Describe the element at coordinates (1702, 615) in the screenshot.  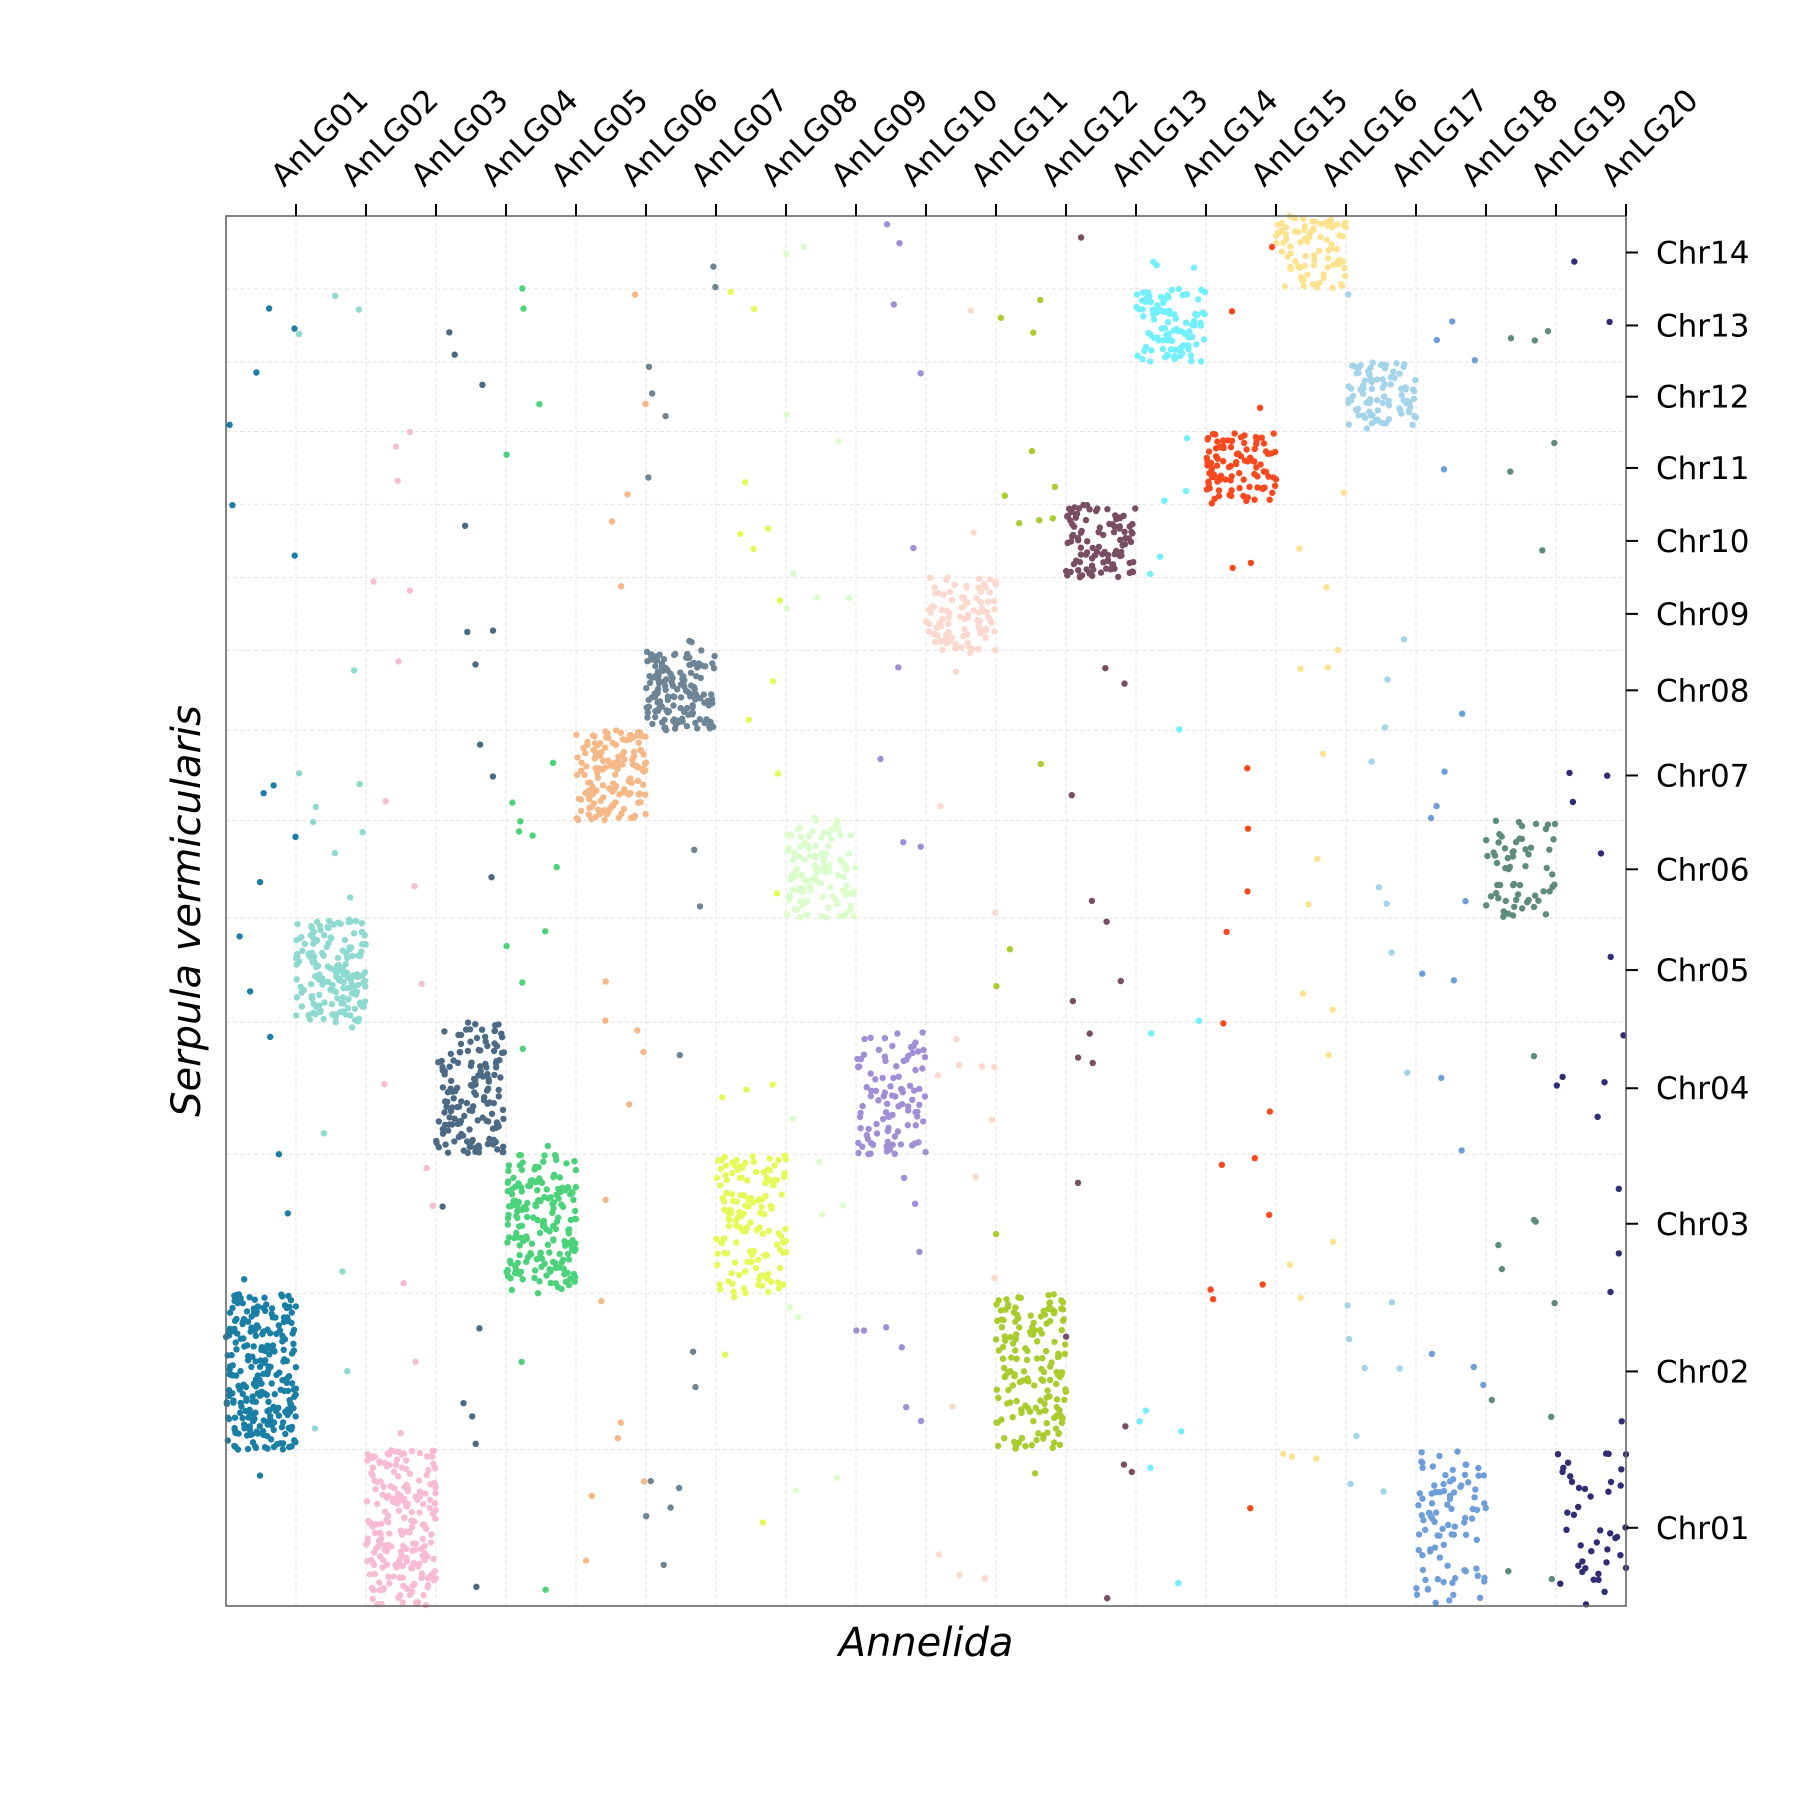
I see `y-tick-label: Chr09` at that location.